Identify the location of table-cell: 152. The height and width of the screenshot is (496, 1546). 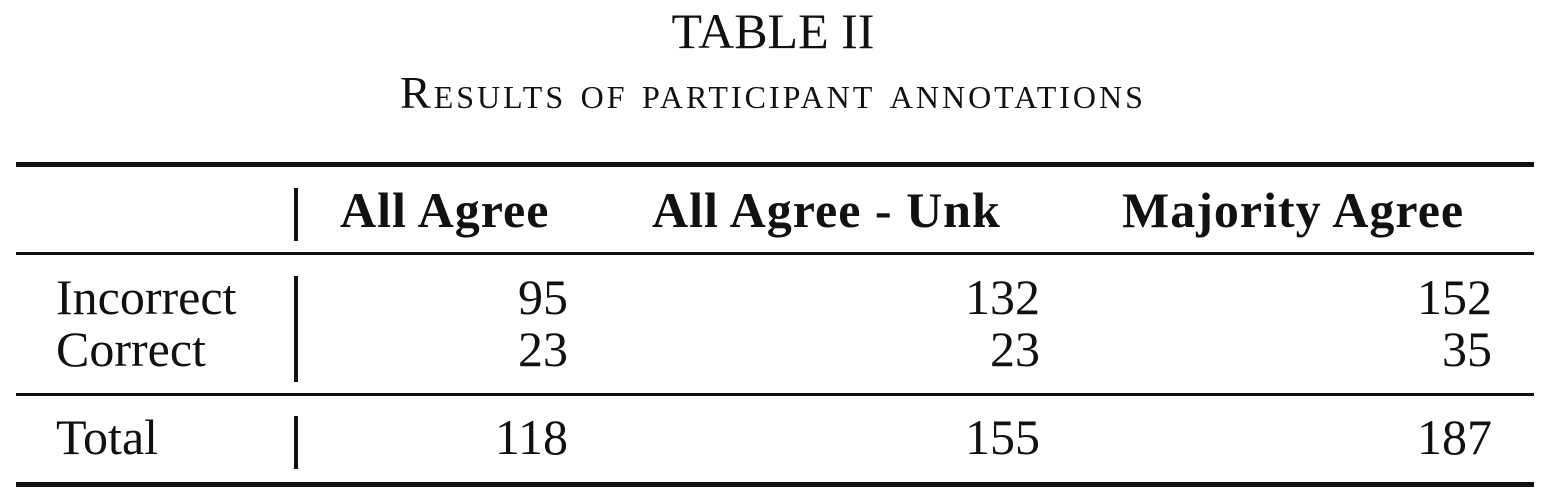
(1454, 297).